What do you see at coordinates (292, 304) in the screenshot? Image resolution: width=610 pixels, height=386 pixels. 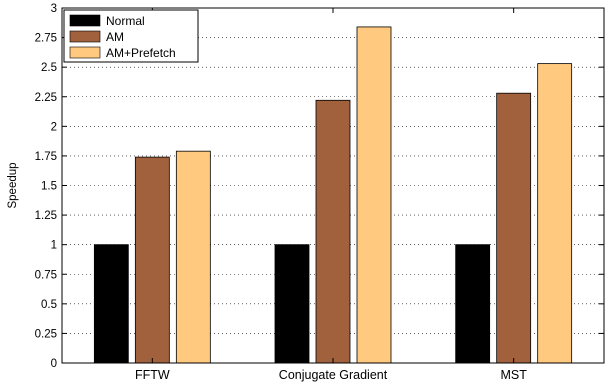 I see `bar-normal-conjugate-gradient` at bounding box center [292, 304].